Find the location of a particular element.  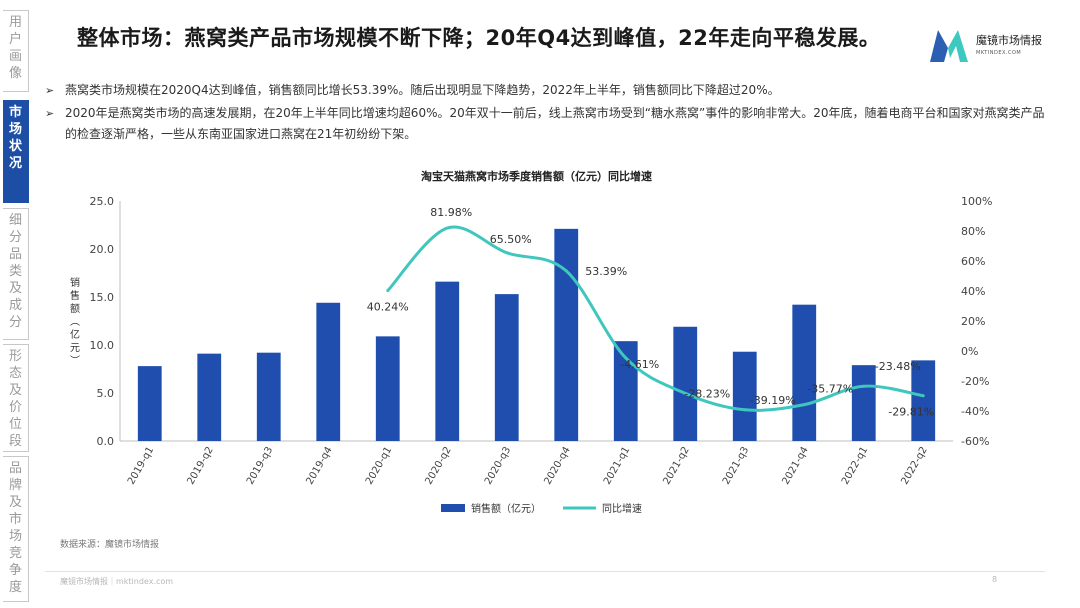

growth-data-label: -4.61% is located at coordinates (639, 364).